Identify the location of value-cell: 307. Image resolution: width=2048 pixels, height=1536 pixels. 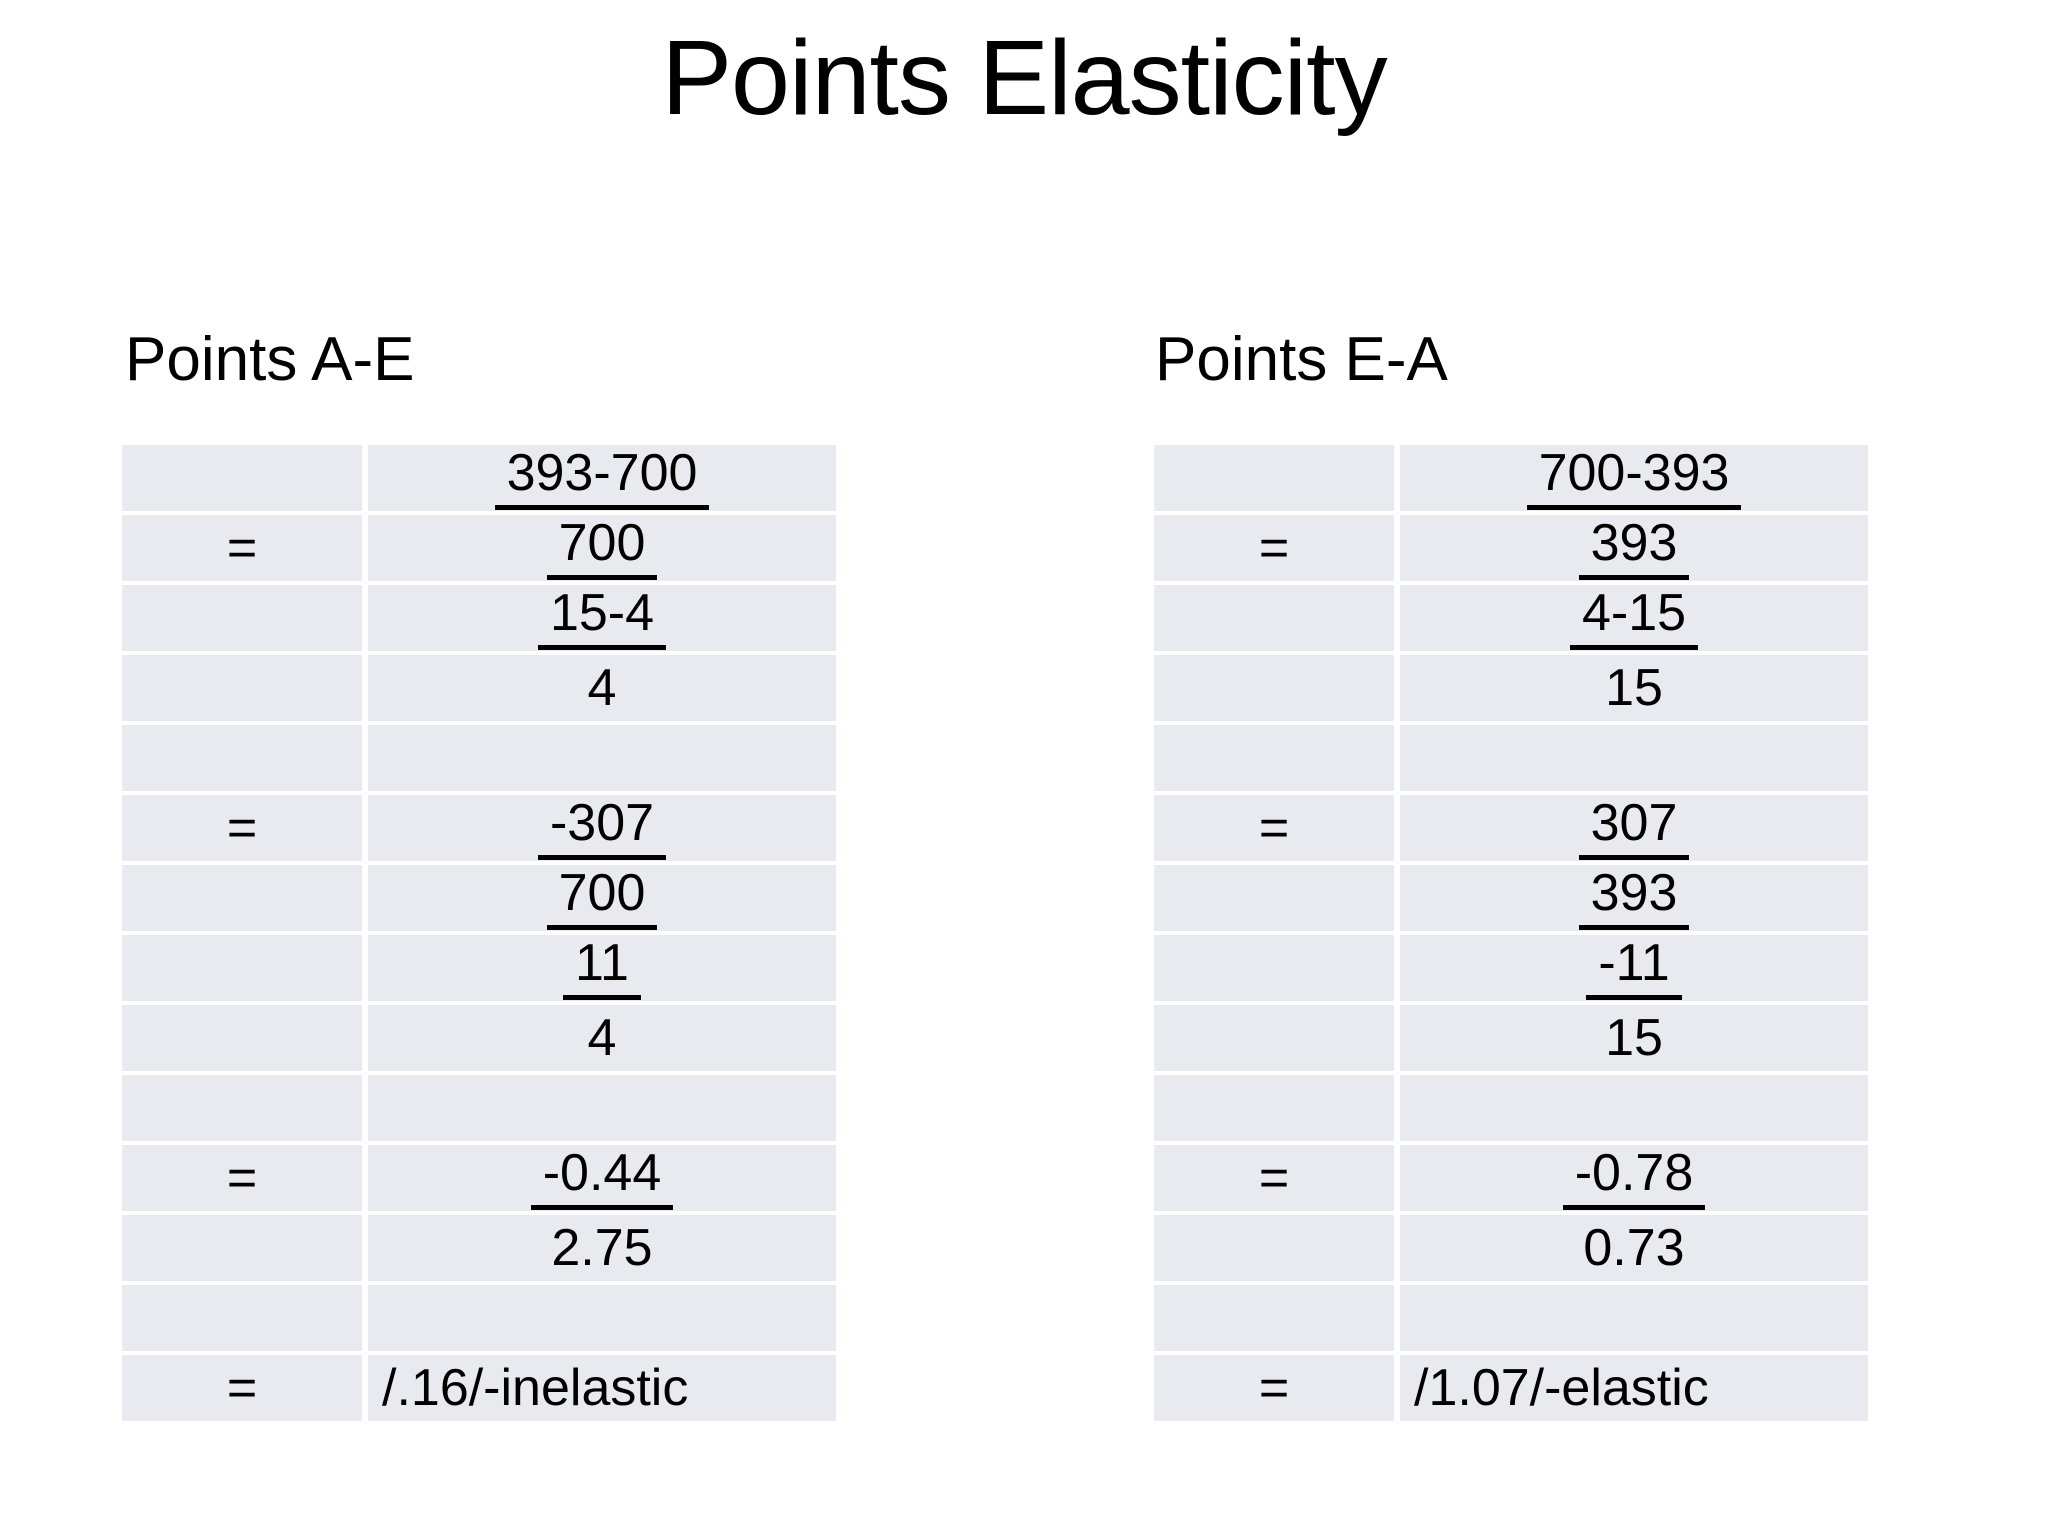
(1634, 828).